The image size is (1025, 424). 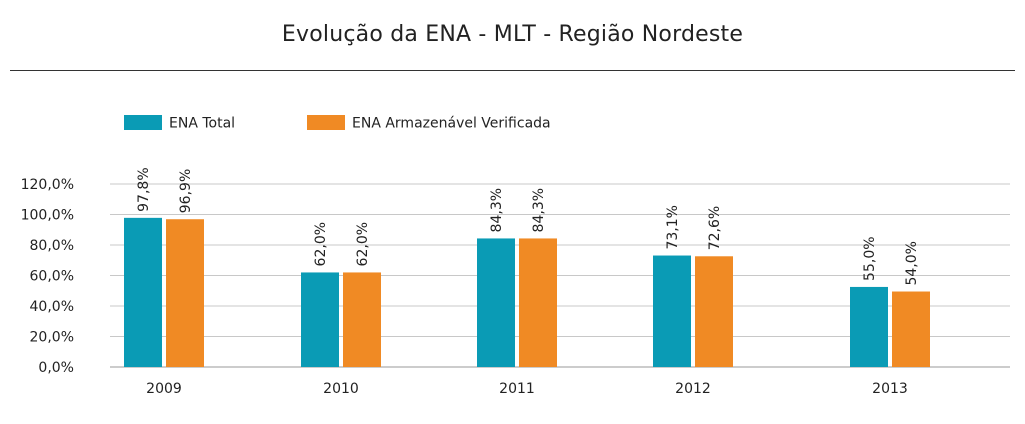 I want to click on value-label: 54,0%, so click(x=912, y=263).